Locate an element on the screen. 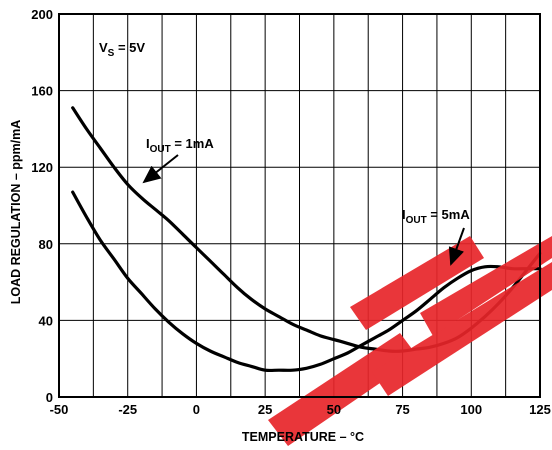  x-axis-label: TEMPERATURE – °C is located at coordinates (303, 437).